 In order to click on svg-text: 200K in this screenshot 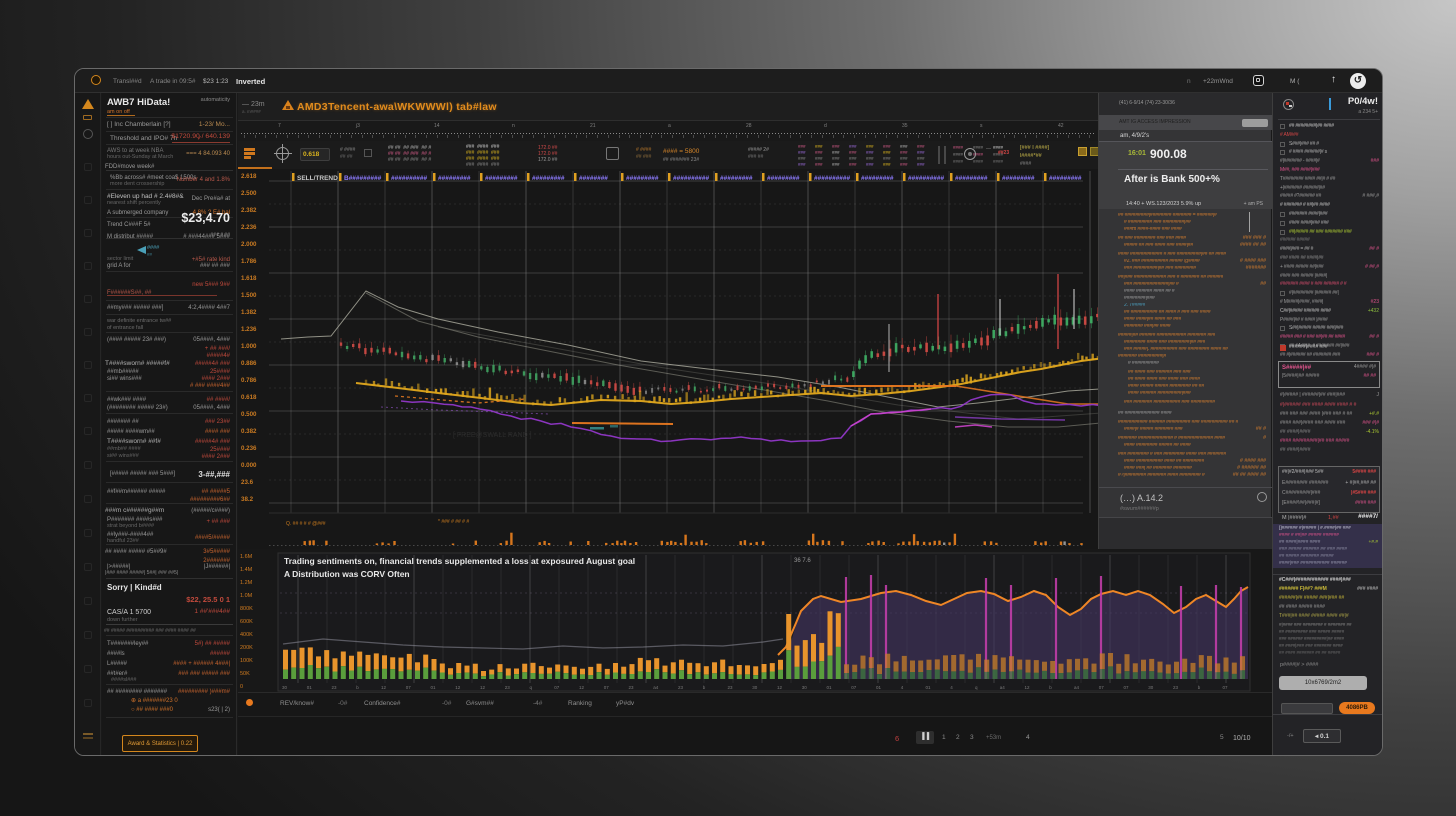, I will do `click(246, 648)`.